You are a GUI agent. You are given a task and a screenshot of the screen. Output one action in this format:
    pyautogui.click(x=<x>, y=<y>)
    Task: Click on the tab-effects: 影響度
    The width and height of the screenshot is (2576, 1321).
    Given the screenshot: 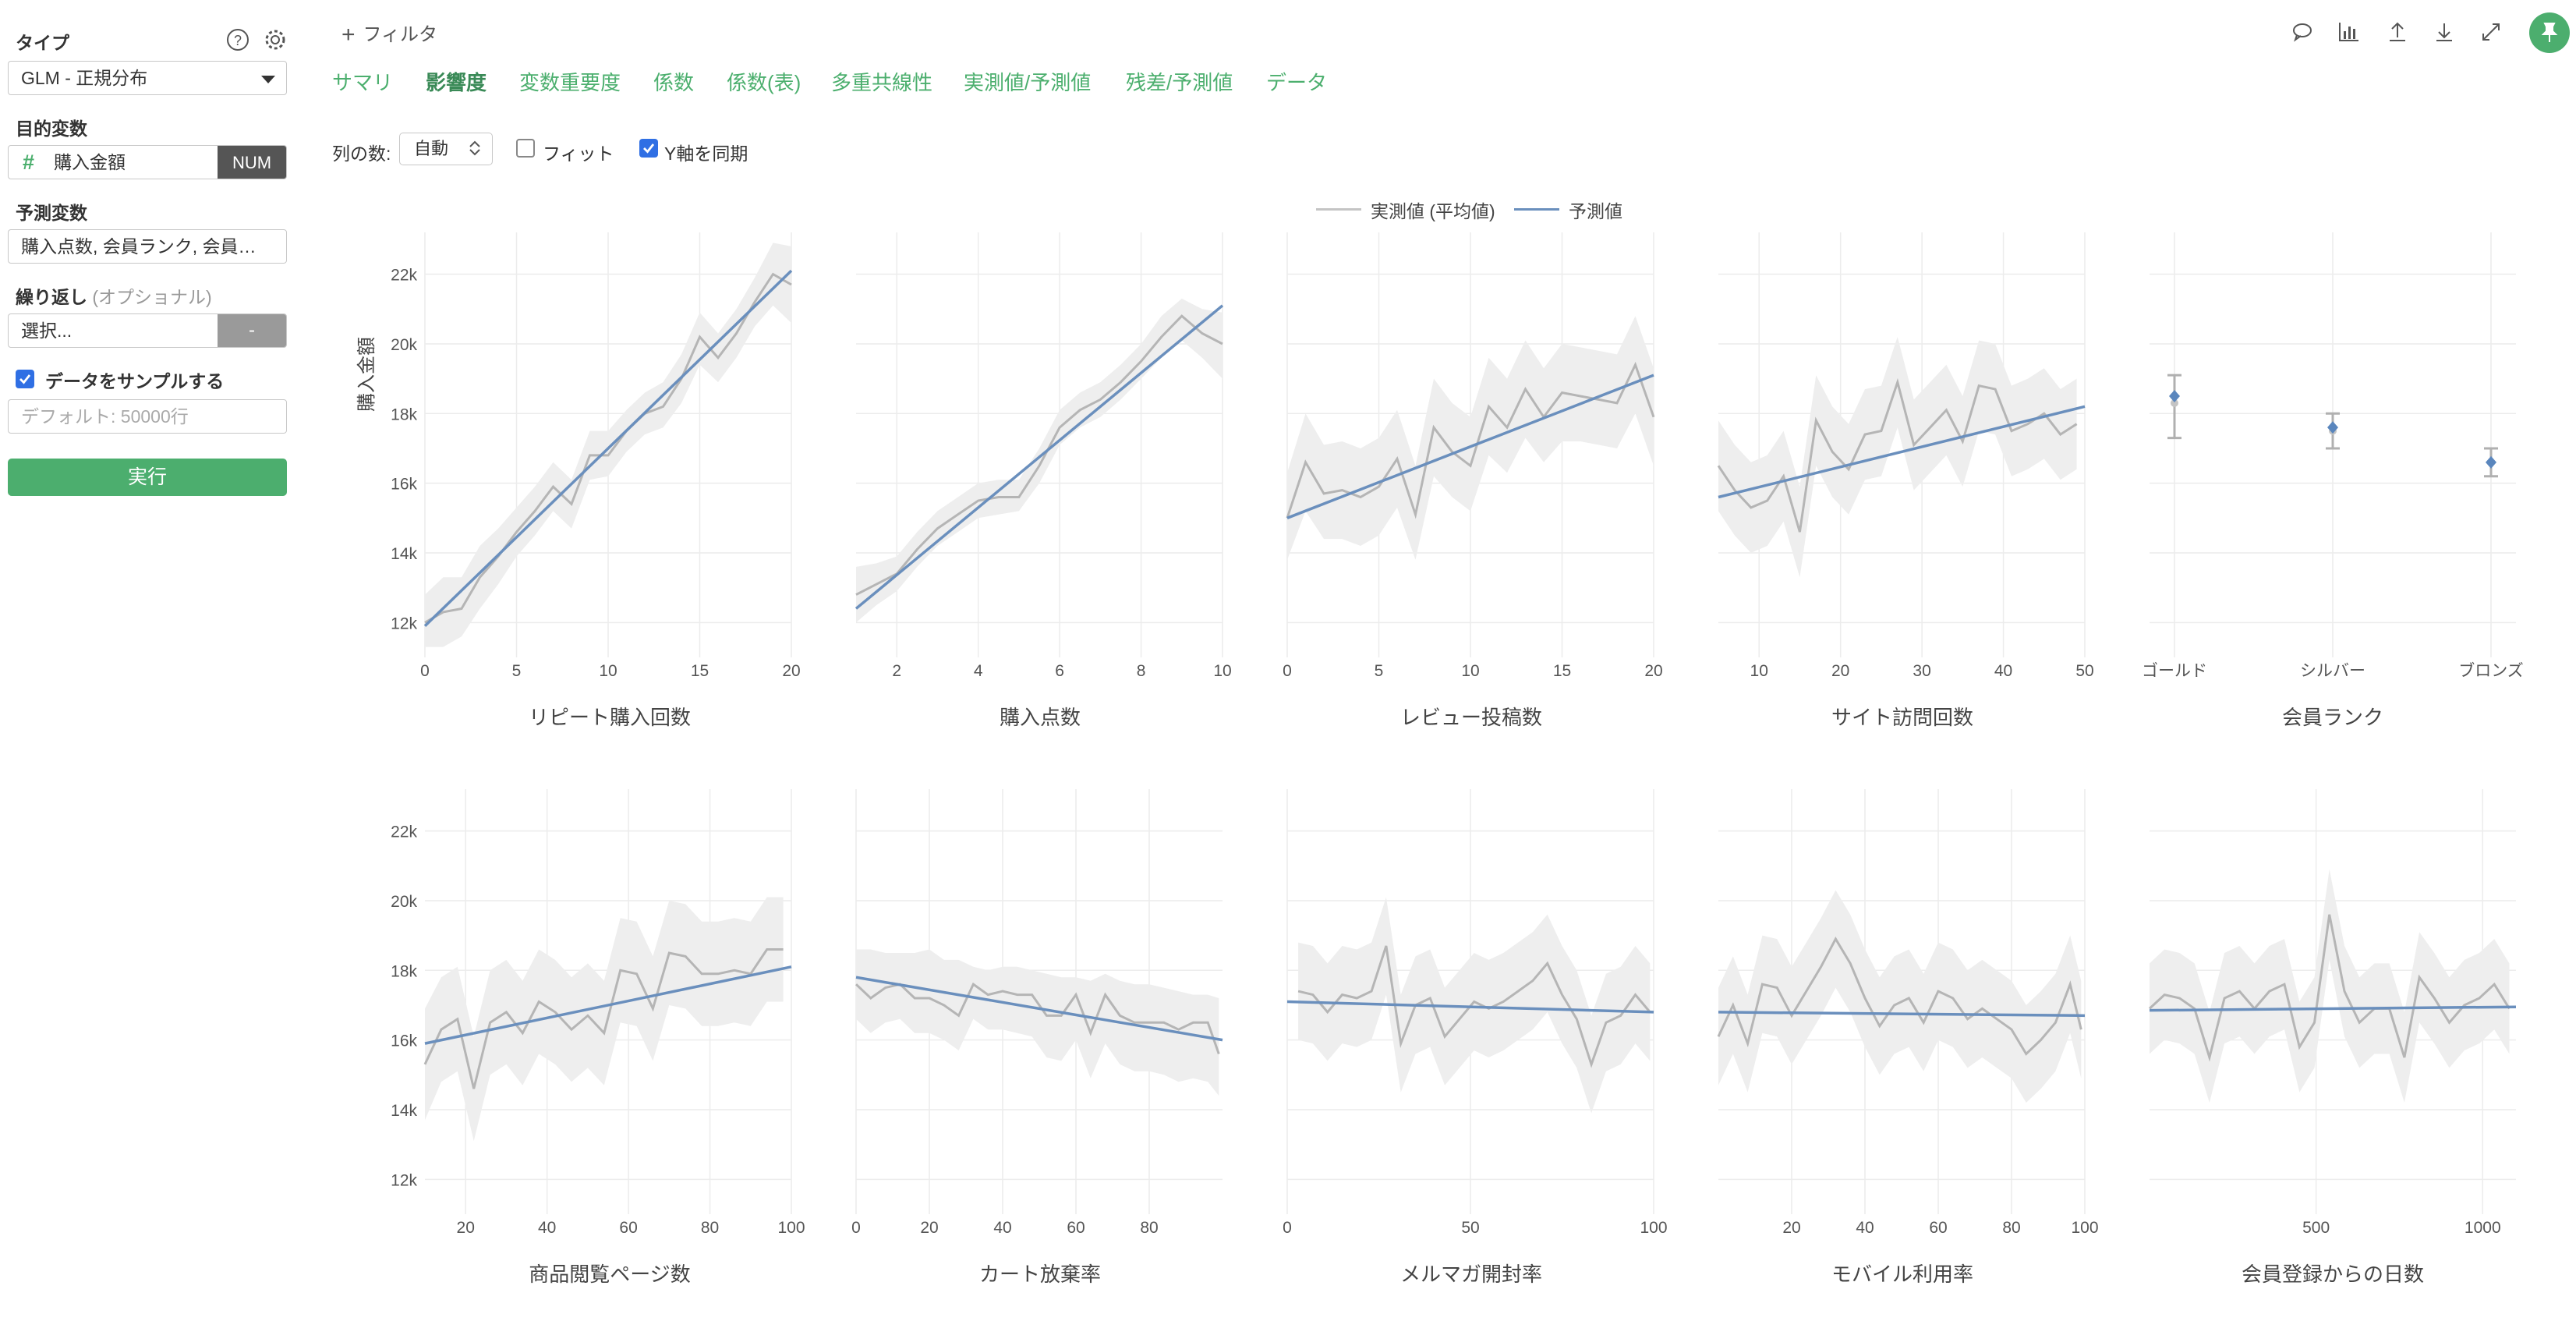 What is the action you would take?
    pyautogui.click(x=456, y=82)
    